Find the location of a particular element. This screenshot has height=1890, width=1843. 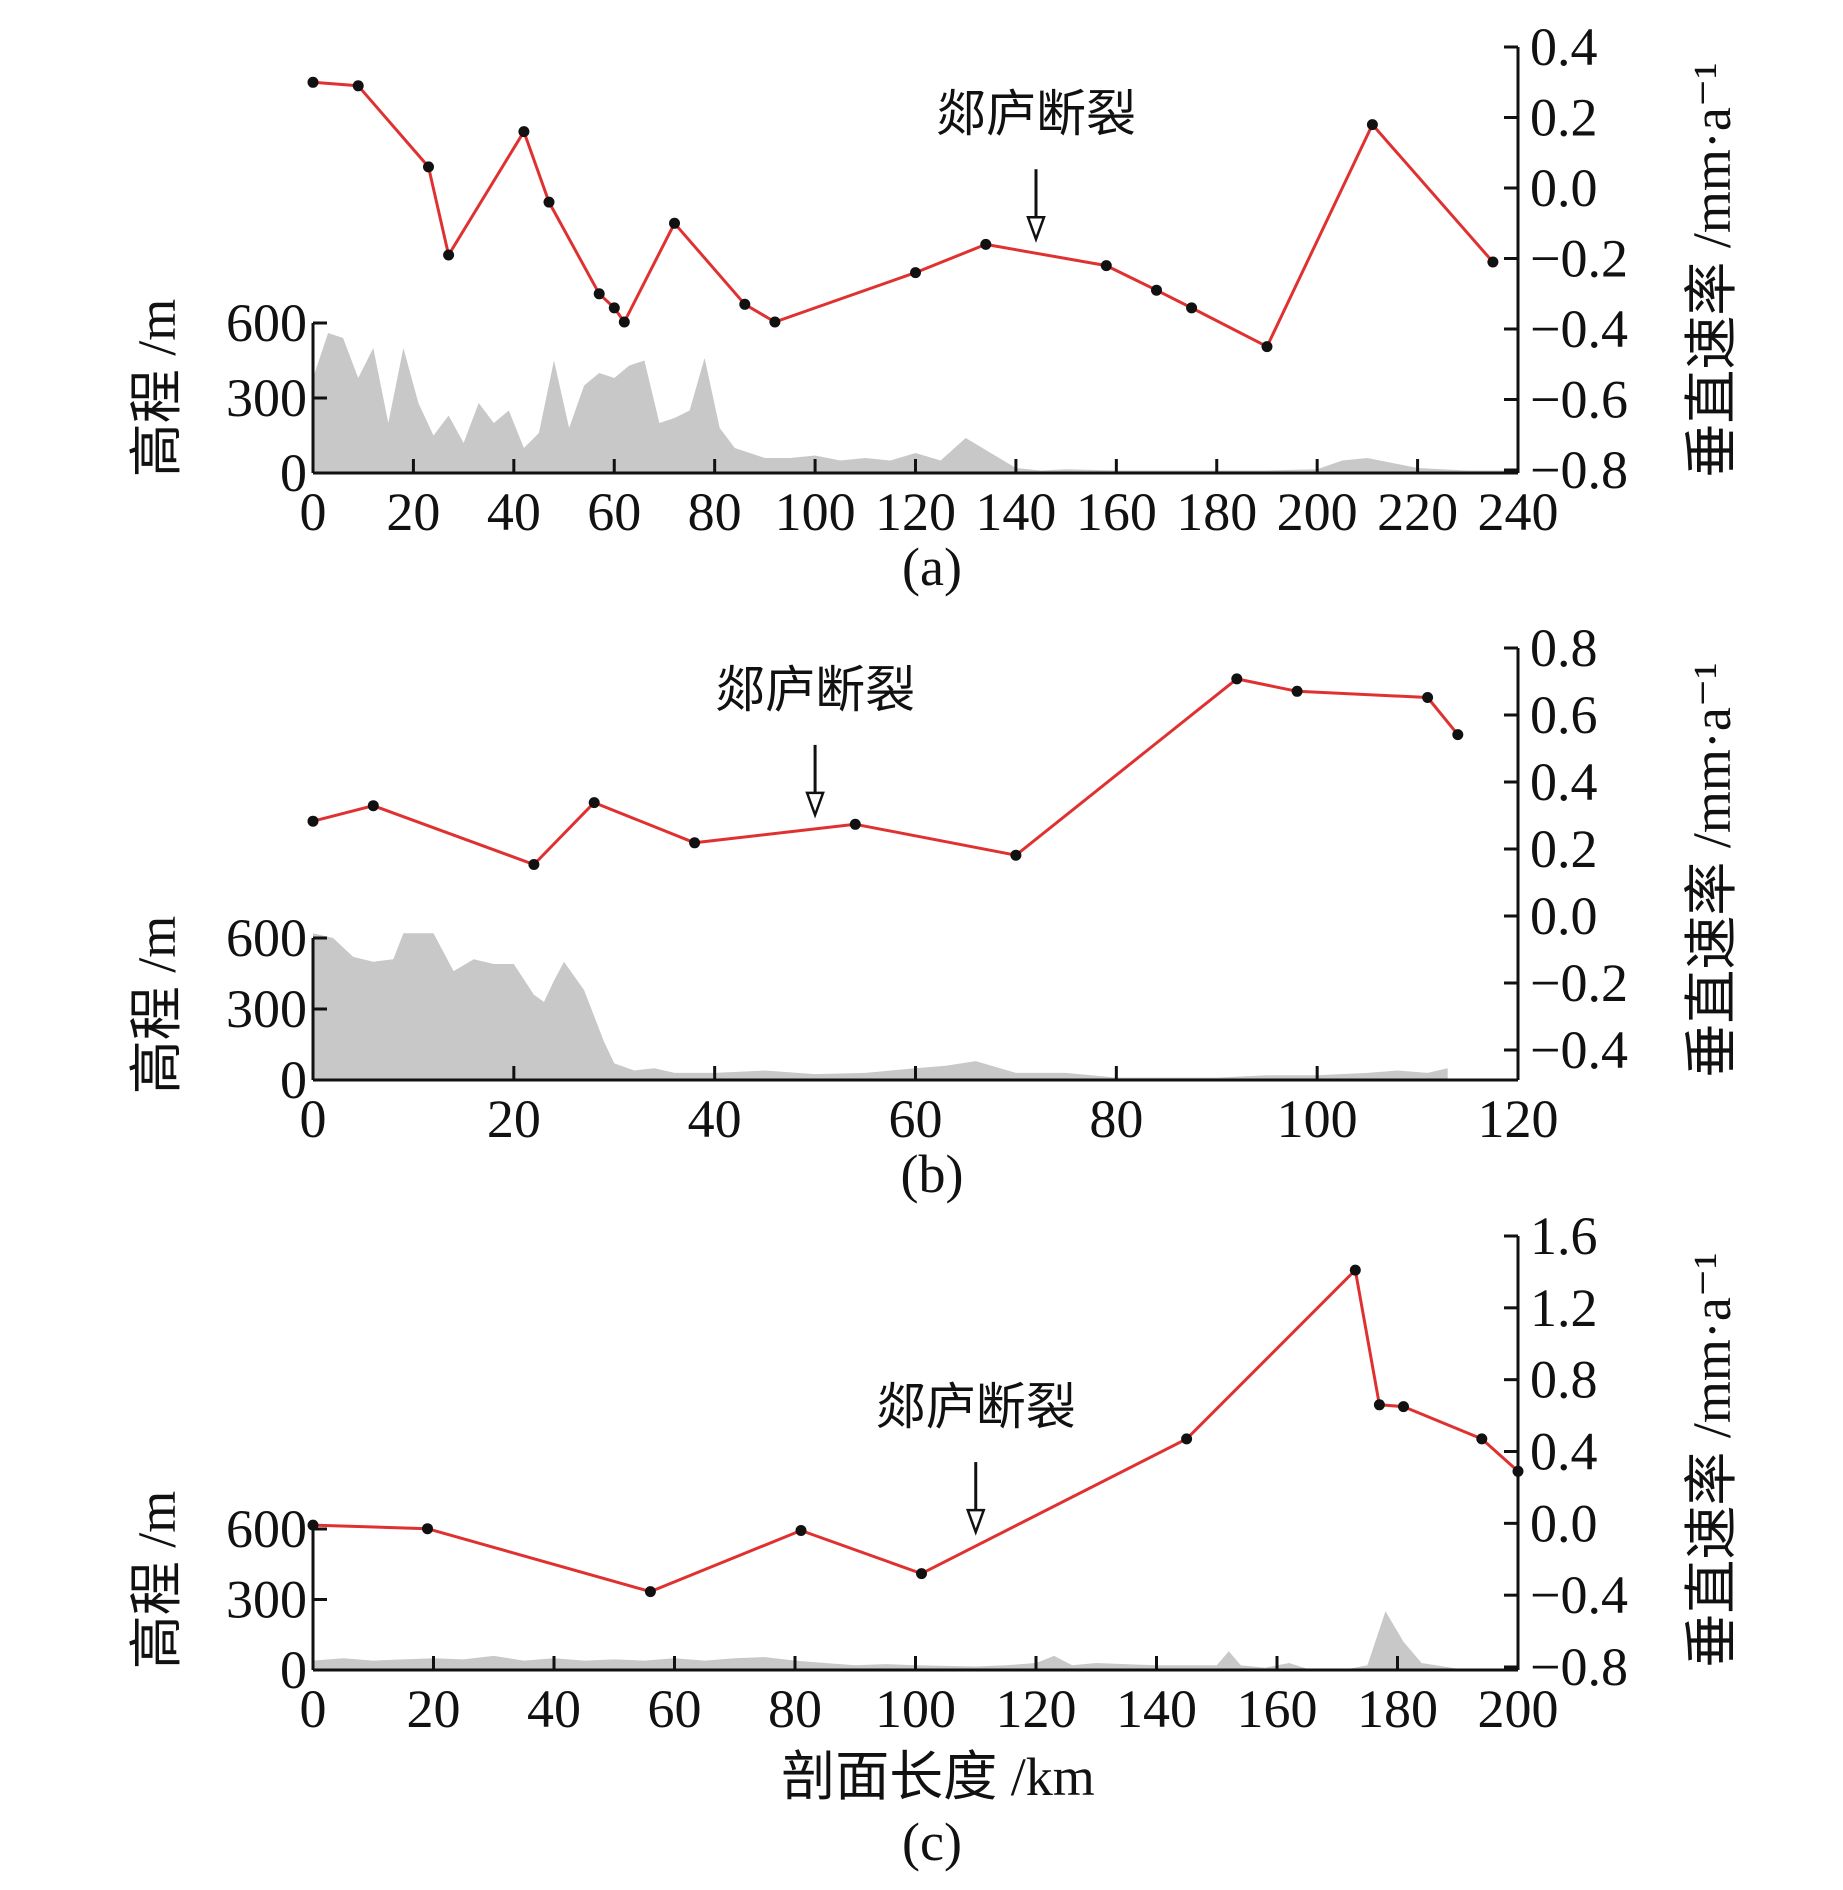

x-tick-label: 240 is located at coordinates (1518, 512).